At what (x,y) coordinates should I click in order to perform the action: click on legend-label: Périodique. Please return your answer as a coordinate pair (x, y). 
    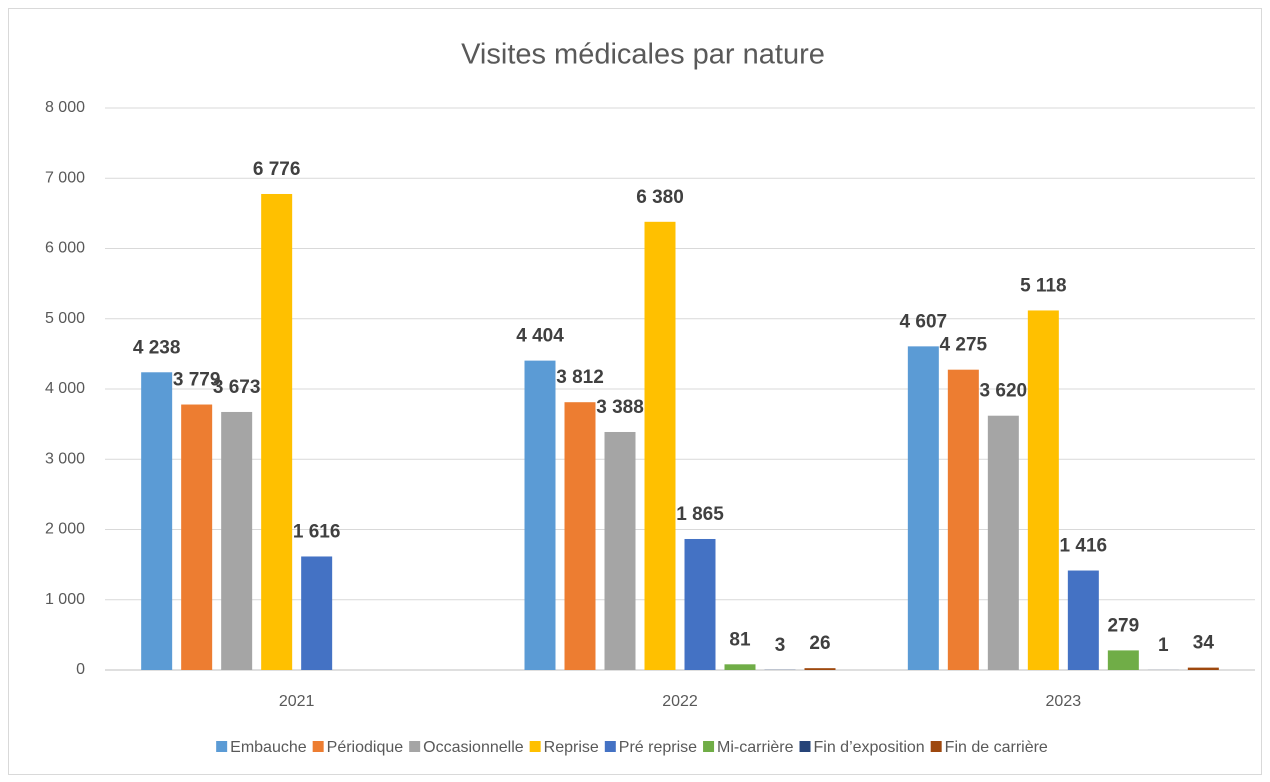
    Looking at the image, I should click on (365, 747).